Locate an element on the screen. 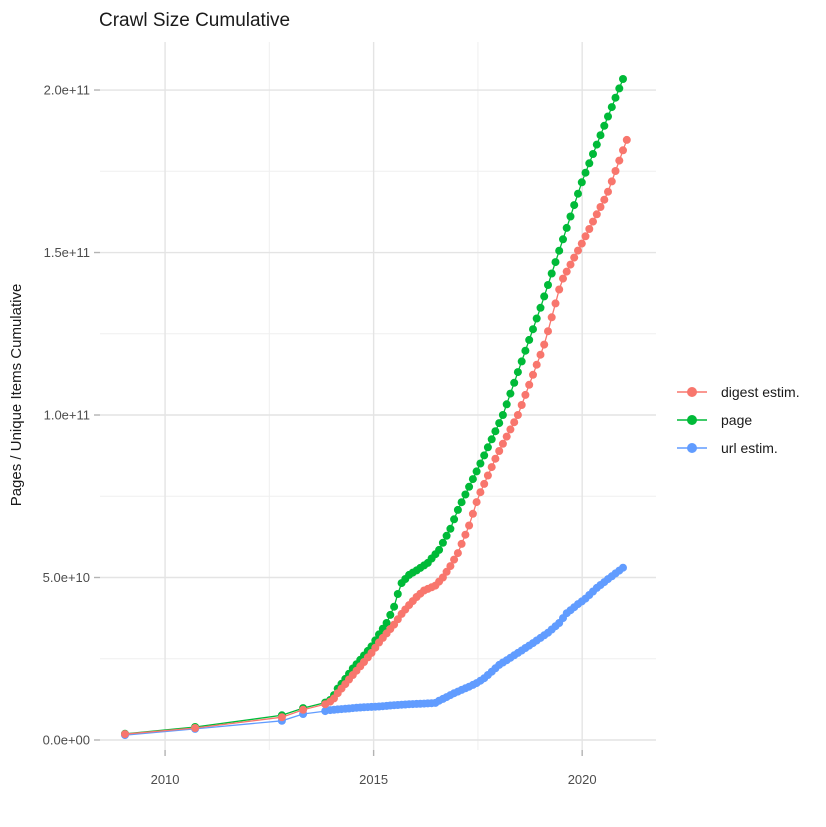  y-axis-title: Pages / Unique Items Cumulative is located at coordinates (16, 395).